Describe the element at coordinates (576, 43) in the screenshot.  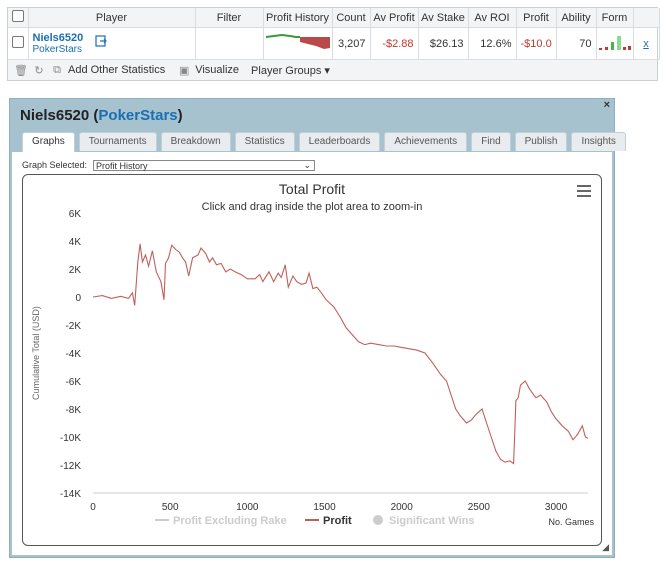
I see `ability-value: 70` at that location.